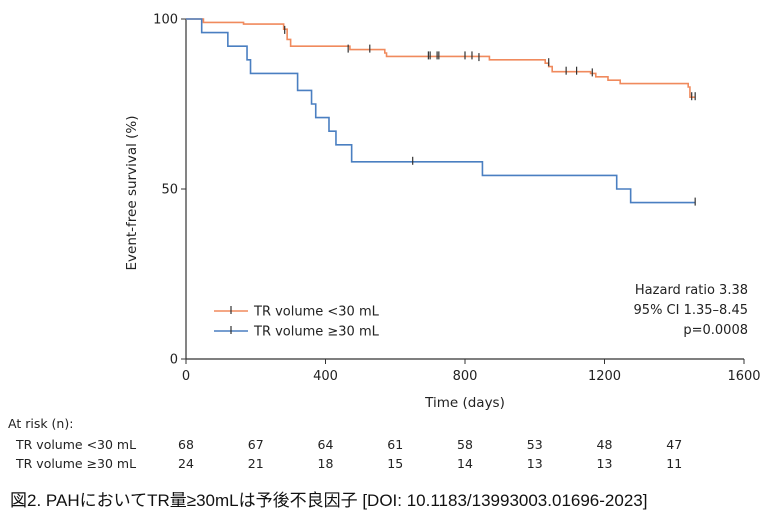 This screenshot has width=777, height=518. Describe the element at coordinates (76, 463) in the screenshot. I see `at-risk-row-label: TR volume ≥30 mL` at that location.